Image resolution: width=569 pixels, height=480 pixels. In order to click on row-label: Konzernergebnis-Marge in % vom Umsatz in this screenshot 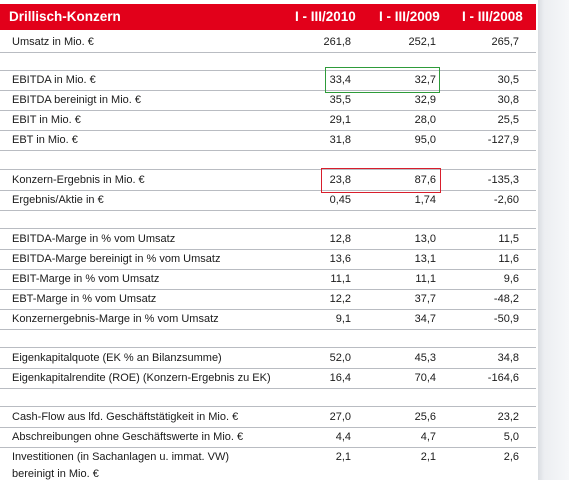, I will do `click(115, 319)`.